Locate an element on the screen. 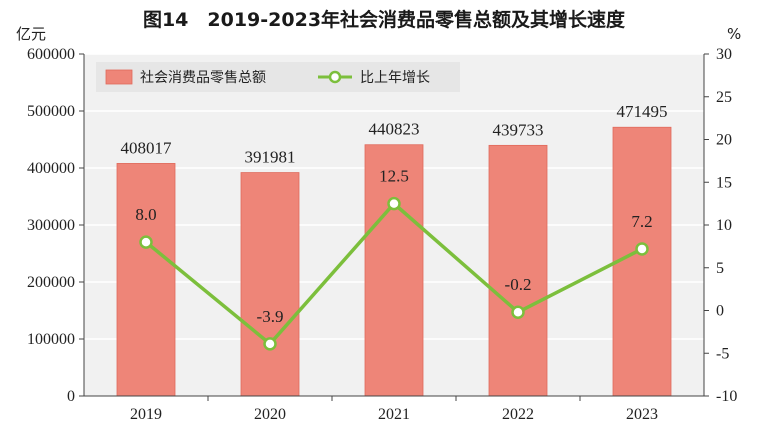 The image size is (768, 438). x-tick-label: 2020 is located at coordinates (270, 414).